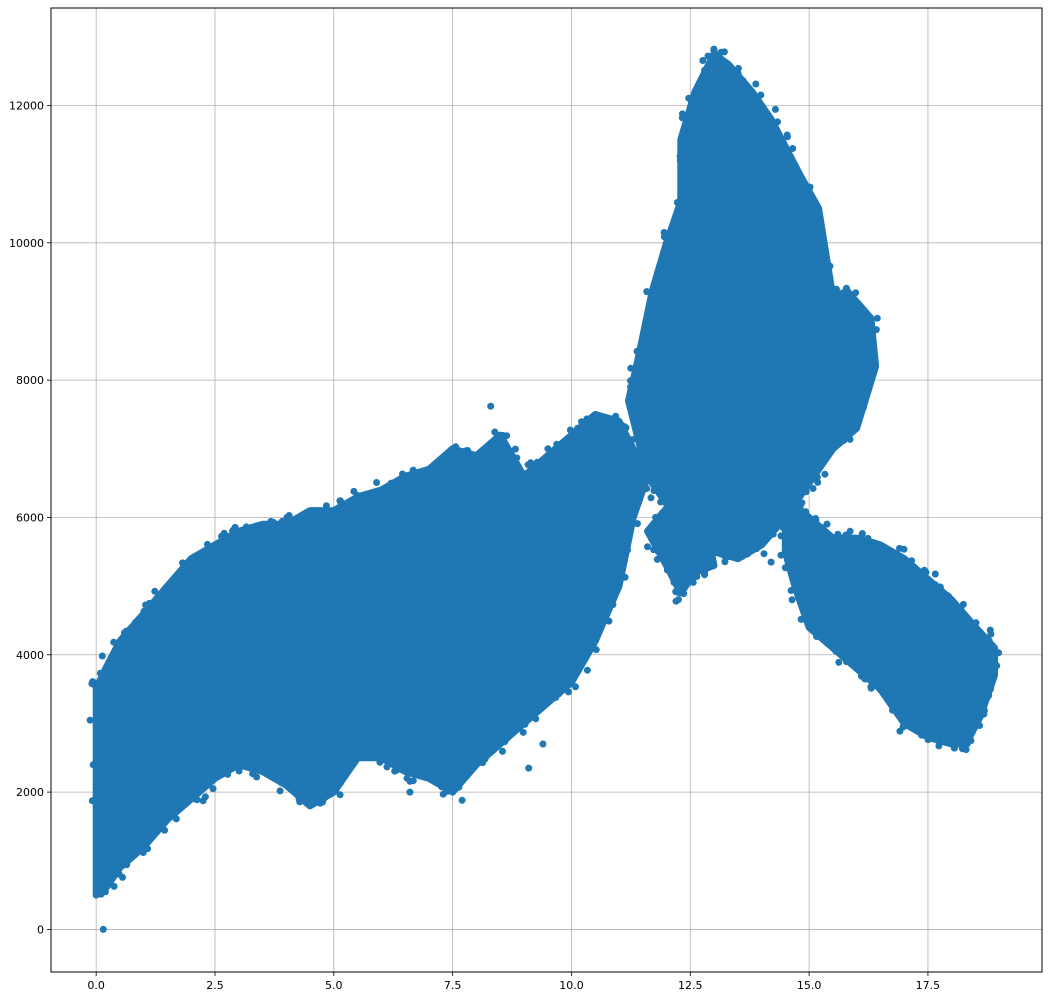 The width and height of the screenshot is (1050, 1004). I want to click on scatter-density-right-descending-arm, so click(889, 620).